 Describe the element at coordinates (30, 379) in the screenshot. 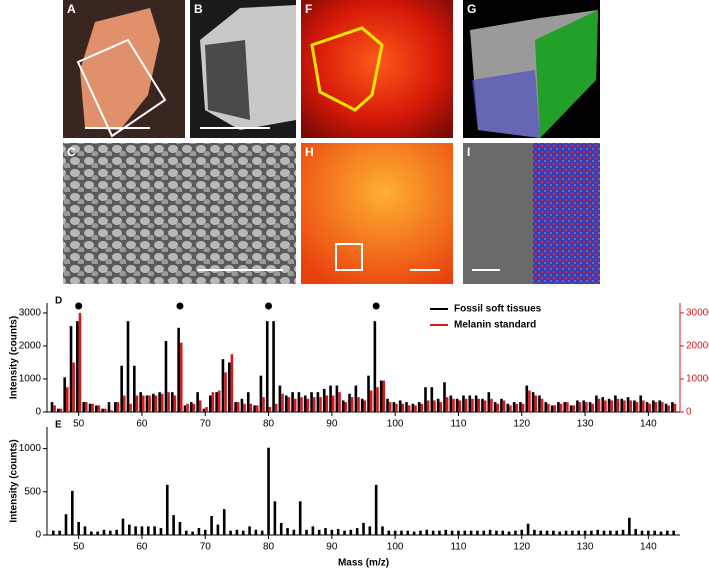

I see `y-tick-label: 1000` at that location.